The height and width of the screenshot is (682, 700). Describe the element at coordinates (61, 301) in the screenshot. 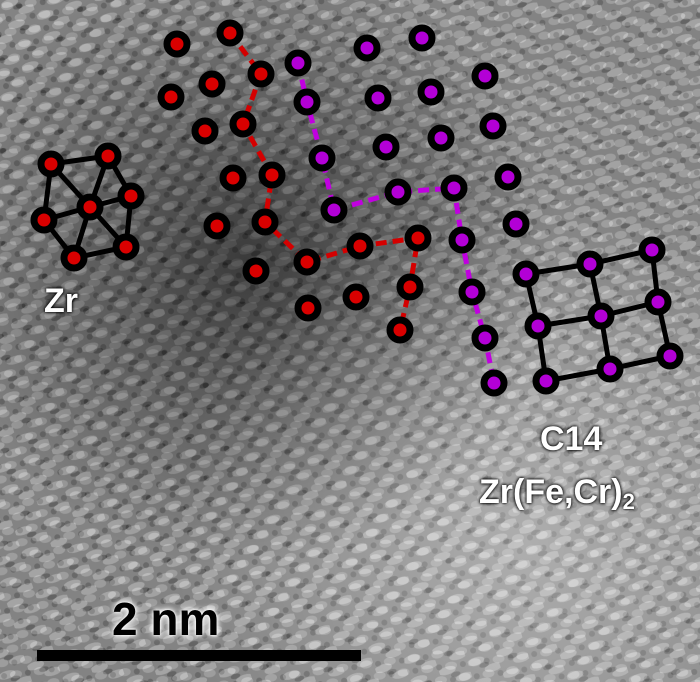

I see `zr-phase-label: Zr` at that location.